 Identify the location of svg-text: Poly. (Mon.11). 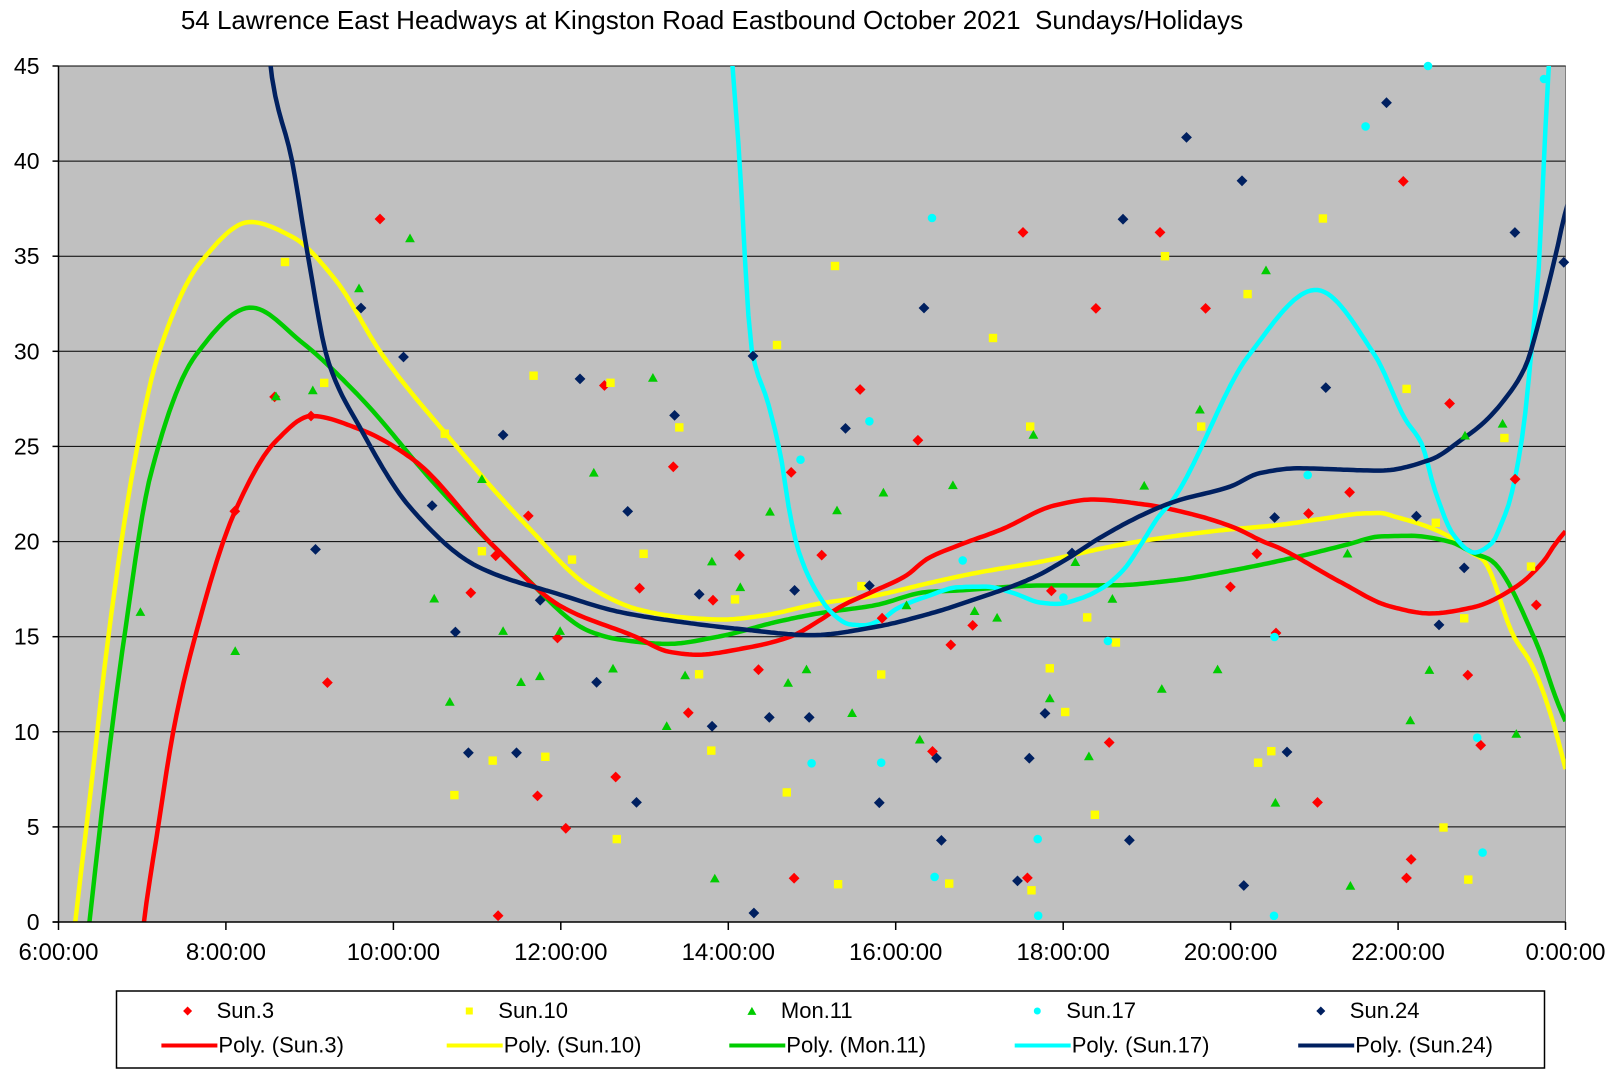
(856, 1045).